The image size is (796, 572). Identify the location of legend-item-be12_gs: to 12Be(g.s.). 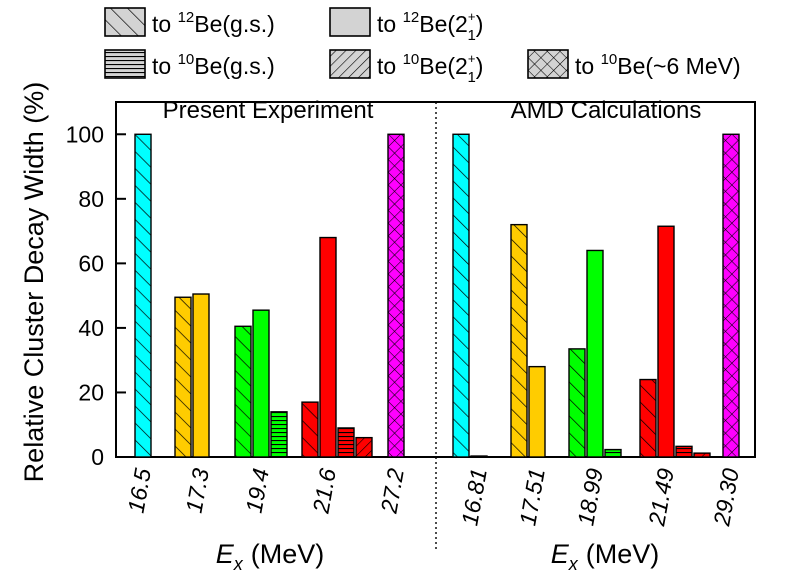
(189, 22).